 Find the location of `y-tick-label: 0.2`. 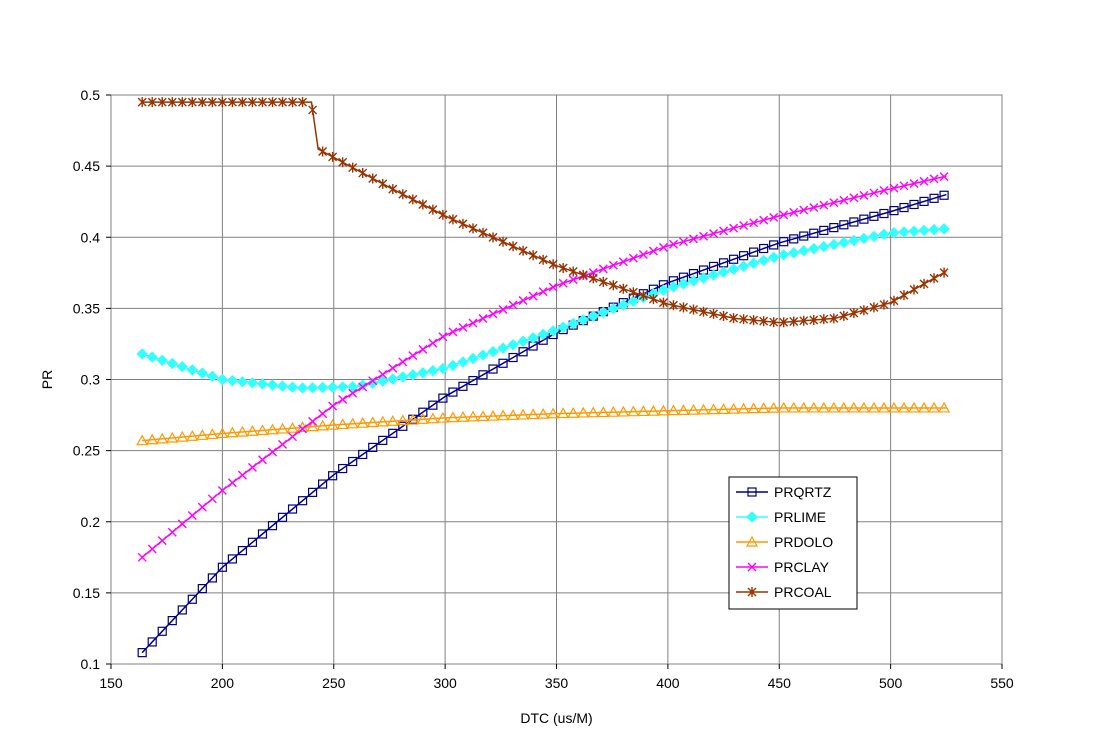

y-tick-label: 0.2 is located at coordinates (91, 522).